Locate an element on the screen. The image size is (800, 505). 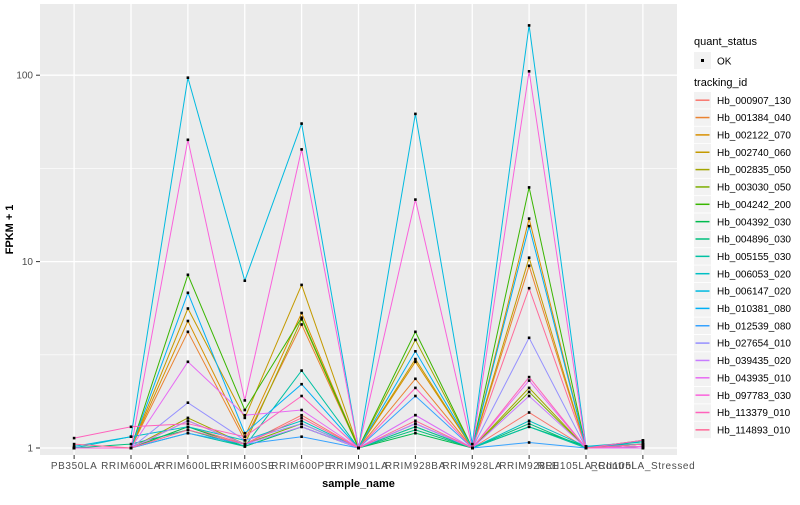
legend-label: Hb_006147_020 is located at coordinates (754, 292).